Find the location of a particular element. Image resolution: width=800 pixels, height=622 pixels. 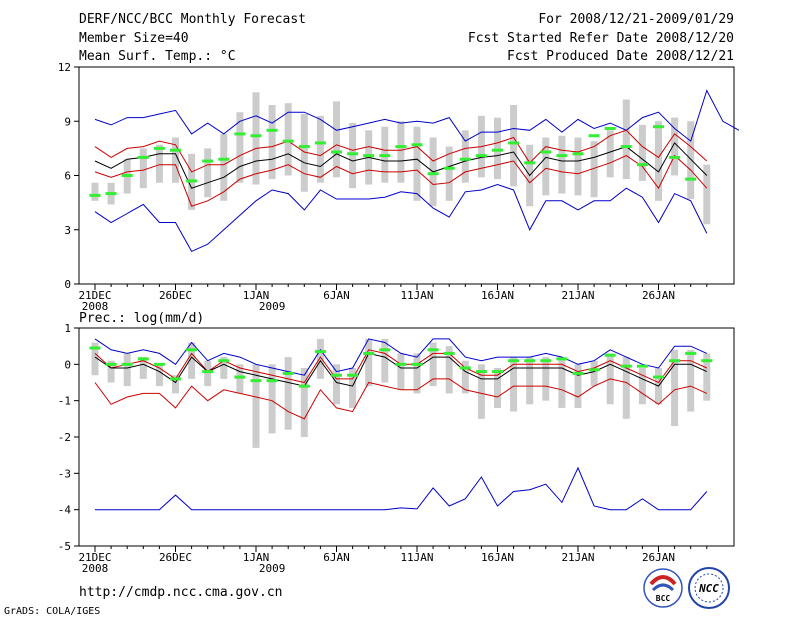

precip-ytick-label: -1 is located at coordinates (64, 401).